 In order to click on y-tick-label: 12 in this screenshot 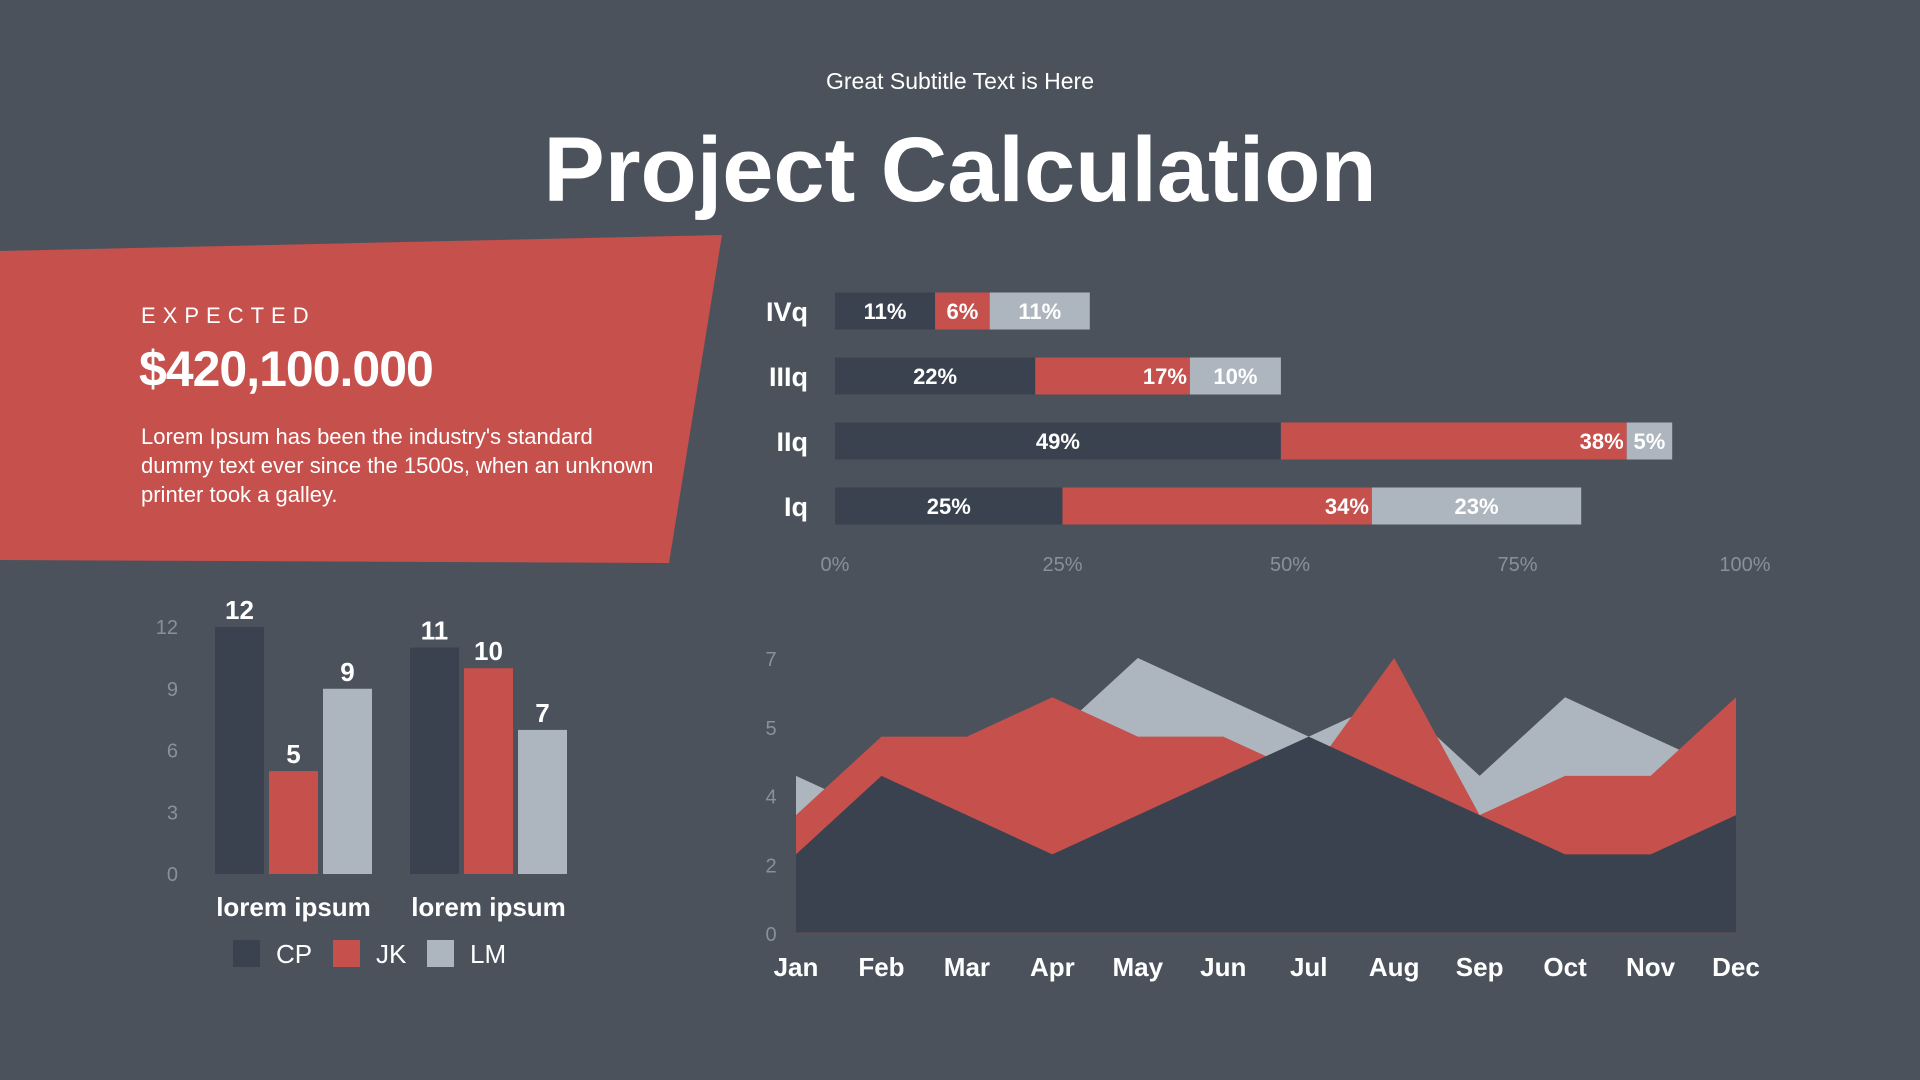, I will do `click(167, 628)`.